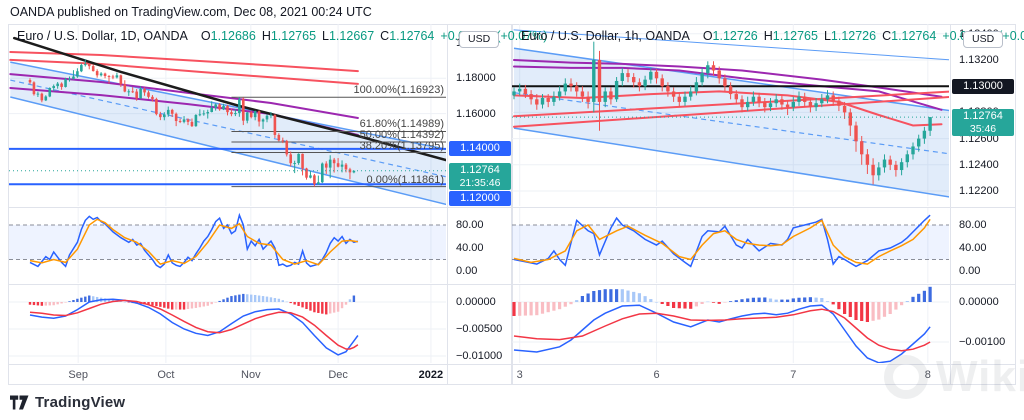 This screenshot has height=420, width=1024. I want to click on price-axis-label: 1.16000, so click(476, 113).